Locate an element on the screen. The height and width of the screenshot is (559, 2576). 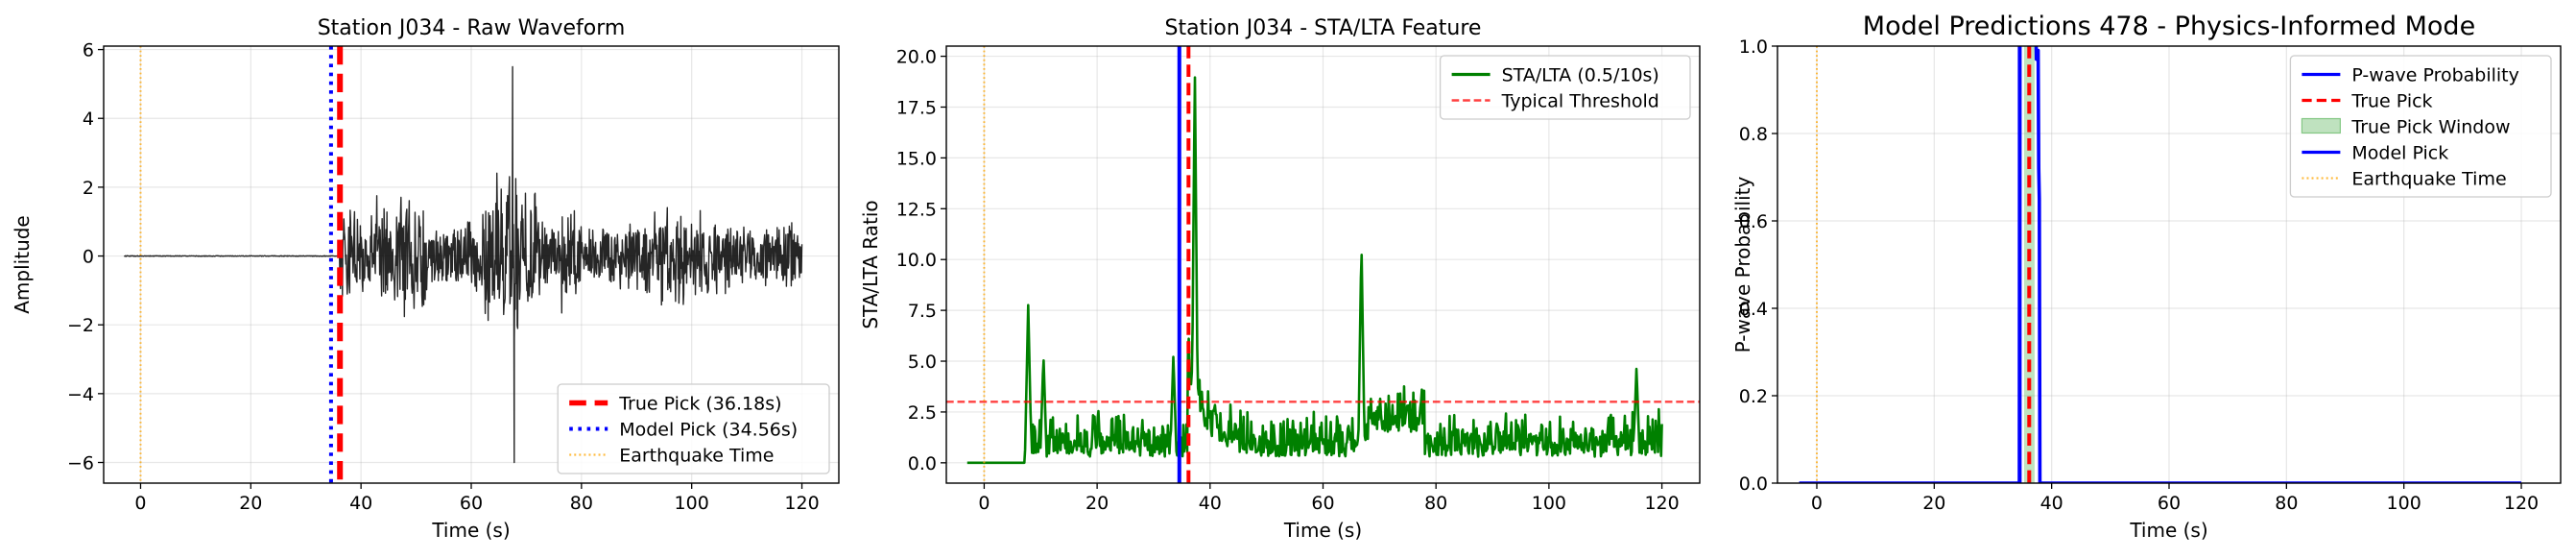
y-tick-label: −6 is located at coordinates (80, 463).